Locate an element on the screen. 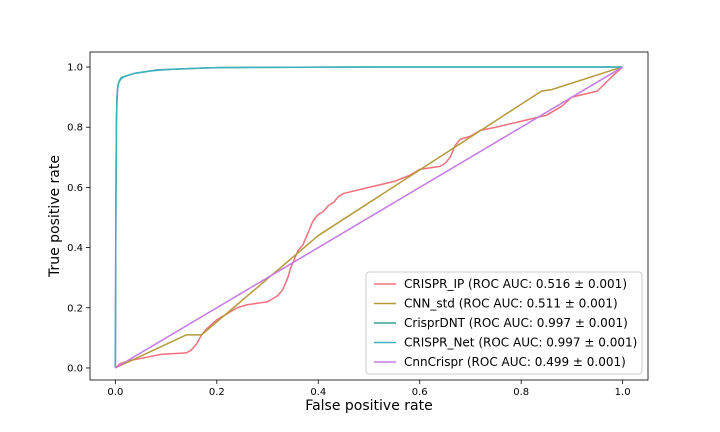  x-tick-label: 0.4 is located at coordinates (318, 392).